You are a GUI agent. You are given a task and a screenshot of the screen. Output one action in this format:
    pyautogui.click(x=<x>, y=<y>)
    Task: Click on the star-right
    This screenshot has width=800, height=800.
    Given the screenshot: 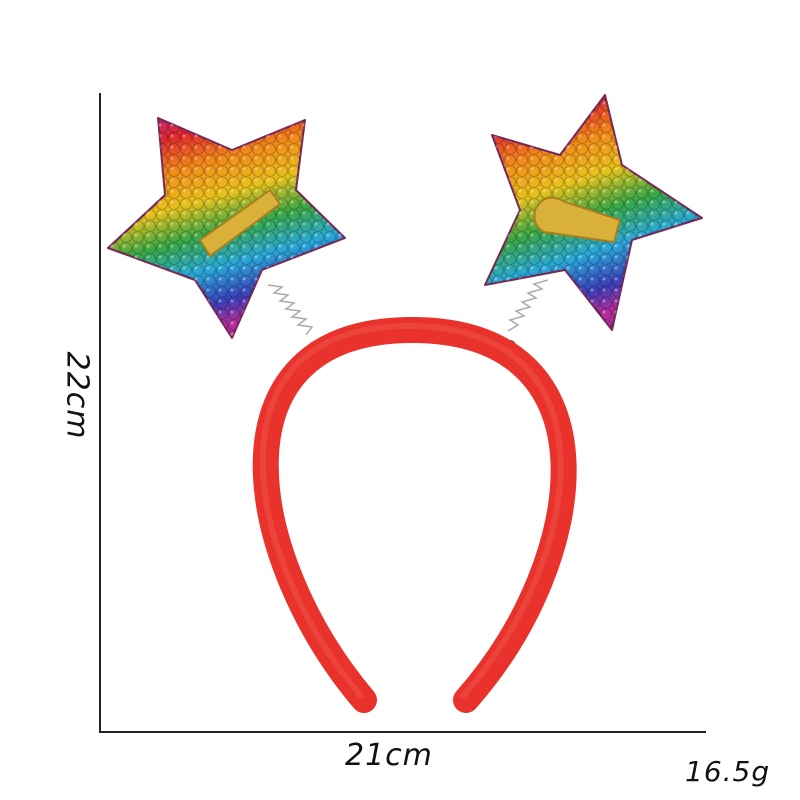 What is the action you would take?
    pyautogui.click(x=593, y=212)
    